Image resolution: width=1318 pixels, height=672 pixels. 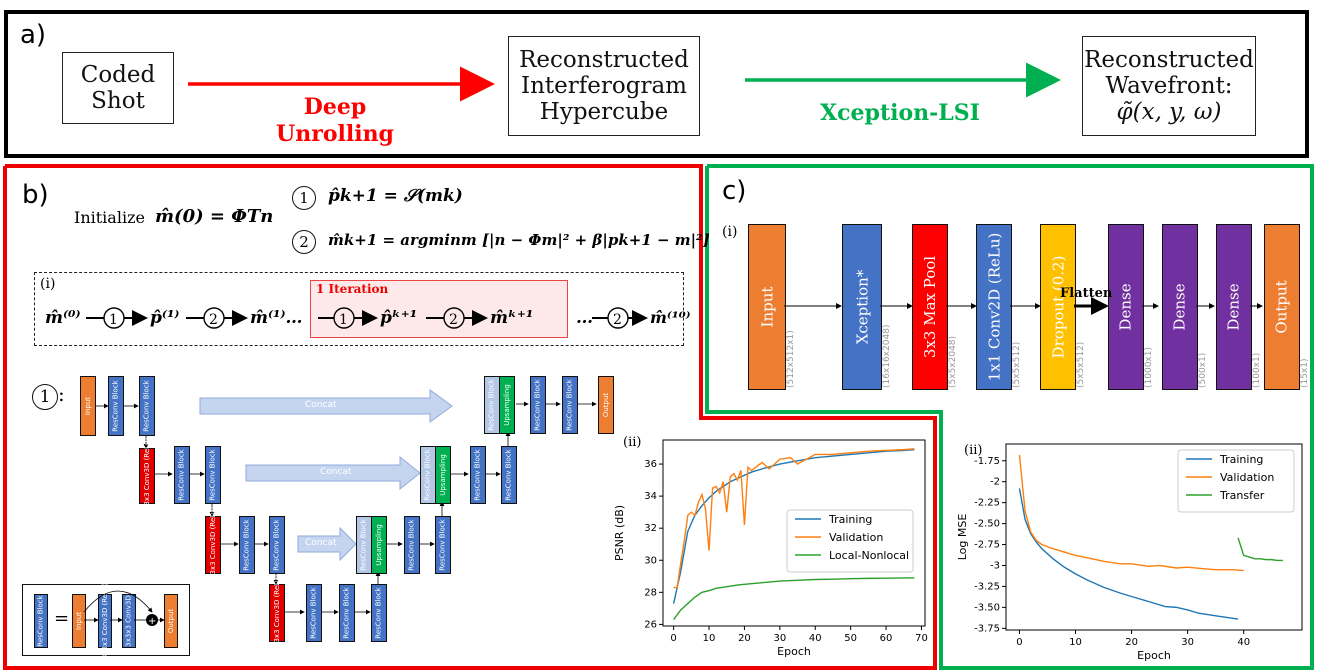 I want to click on unet-concat-block-3: ResConv Block, so click(x=364, y=545).